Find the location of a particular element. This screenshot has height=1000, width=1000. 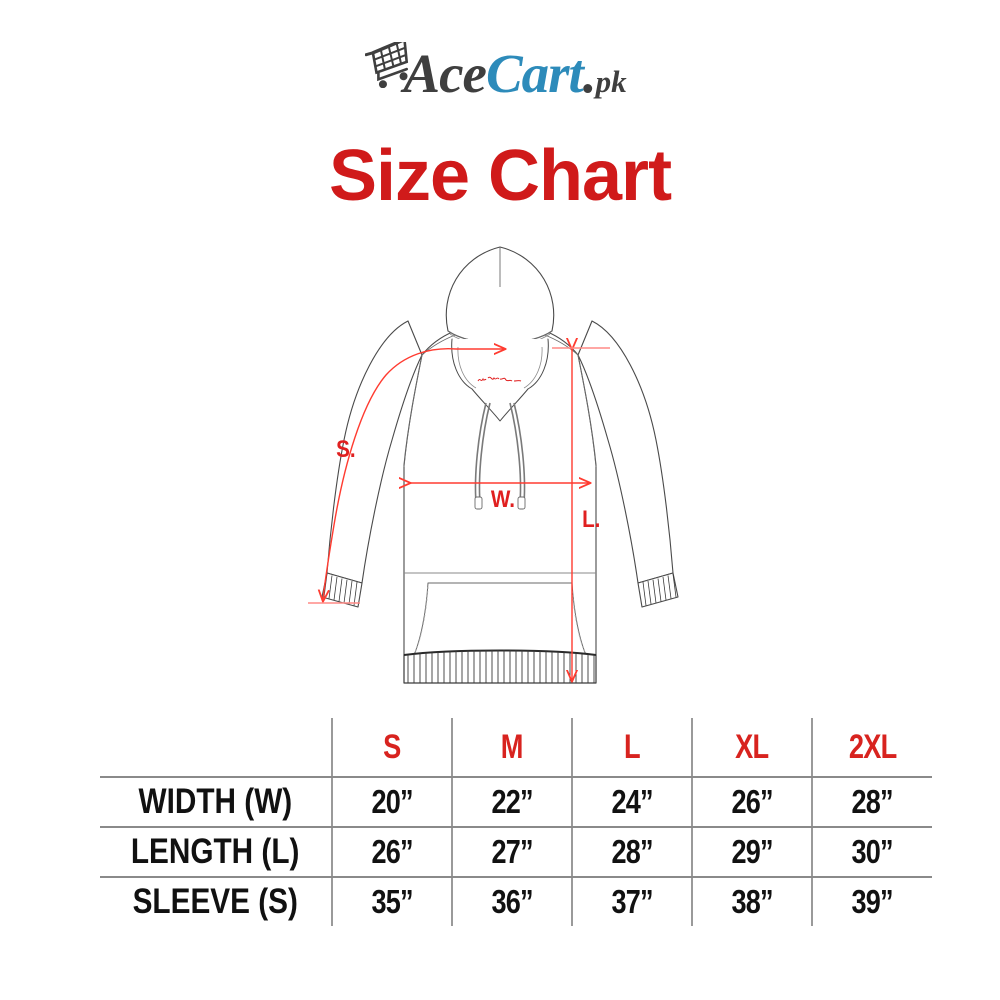

row-label-length-text: LENGTH (L) is located at coordinates (215, 851).